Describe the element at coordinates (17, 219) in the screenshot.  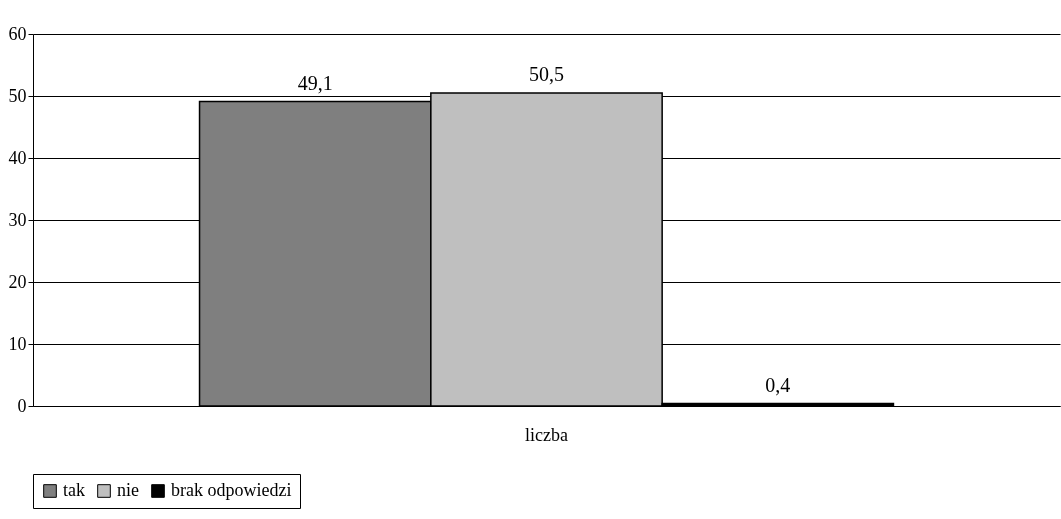
I see `y-tick-label: 30` at that location.